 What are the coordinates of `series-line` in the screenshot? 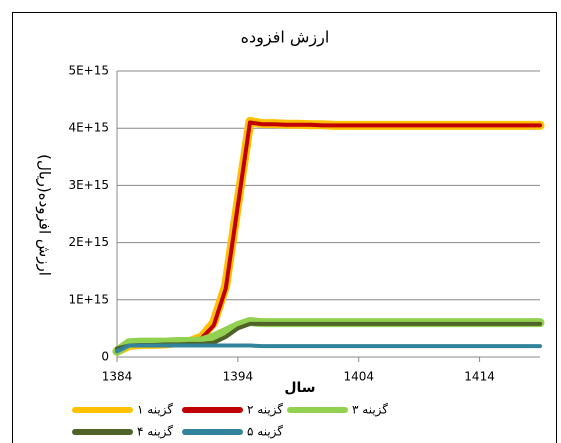 It's located at (328, 348).